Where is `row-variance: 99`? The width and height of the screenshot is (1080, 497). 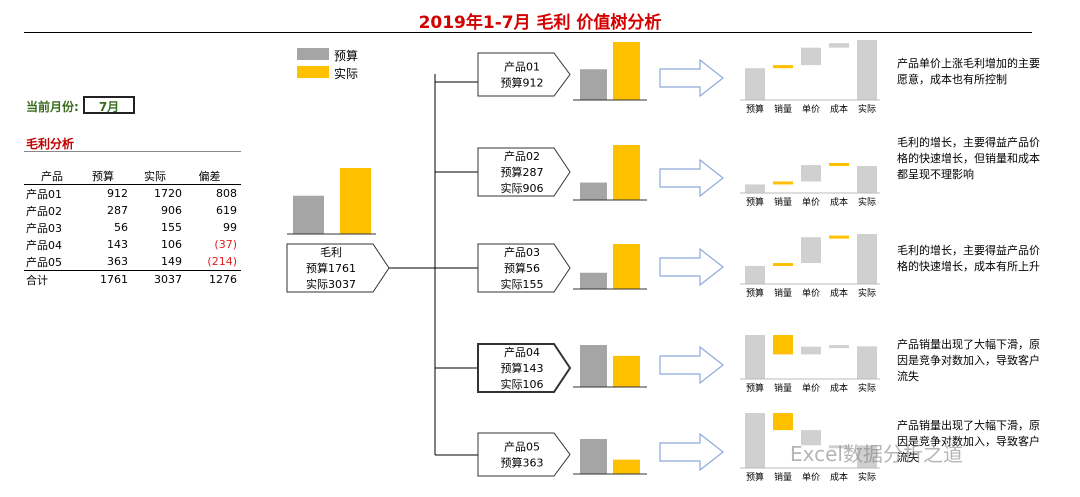
row-variance: 99 is located at coordinates (230, 227).